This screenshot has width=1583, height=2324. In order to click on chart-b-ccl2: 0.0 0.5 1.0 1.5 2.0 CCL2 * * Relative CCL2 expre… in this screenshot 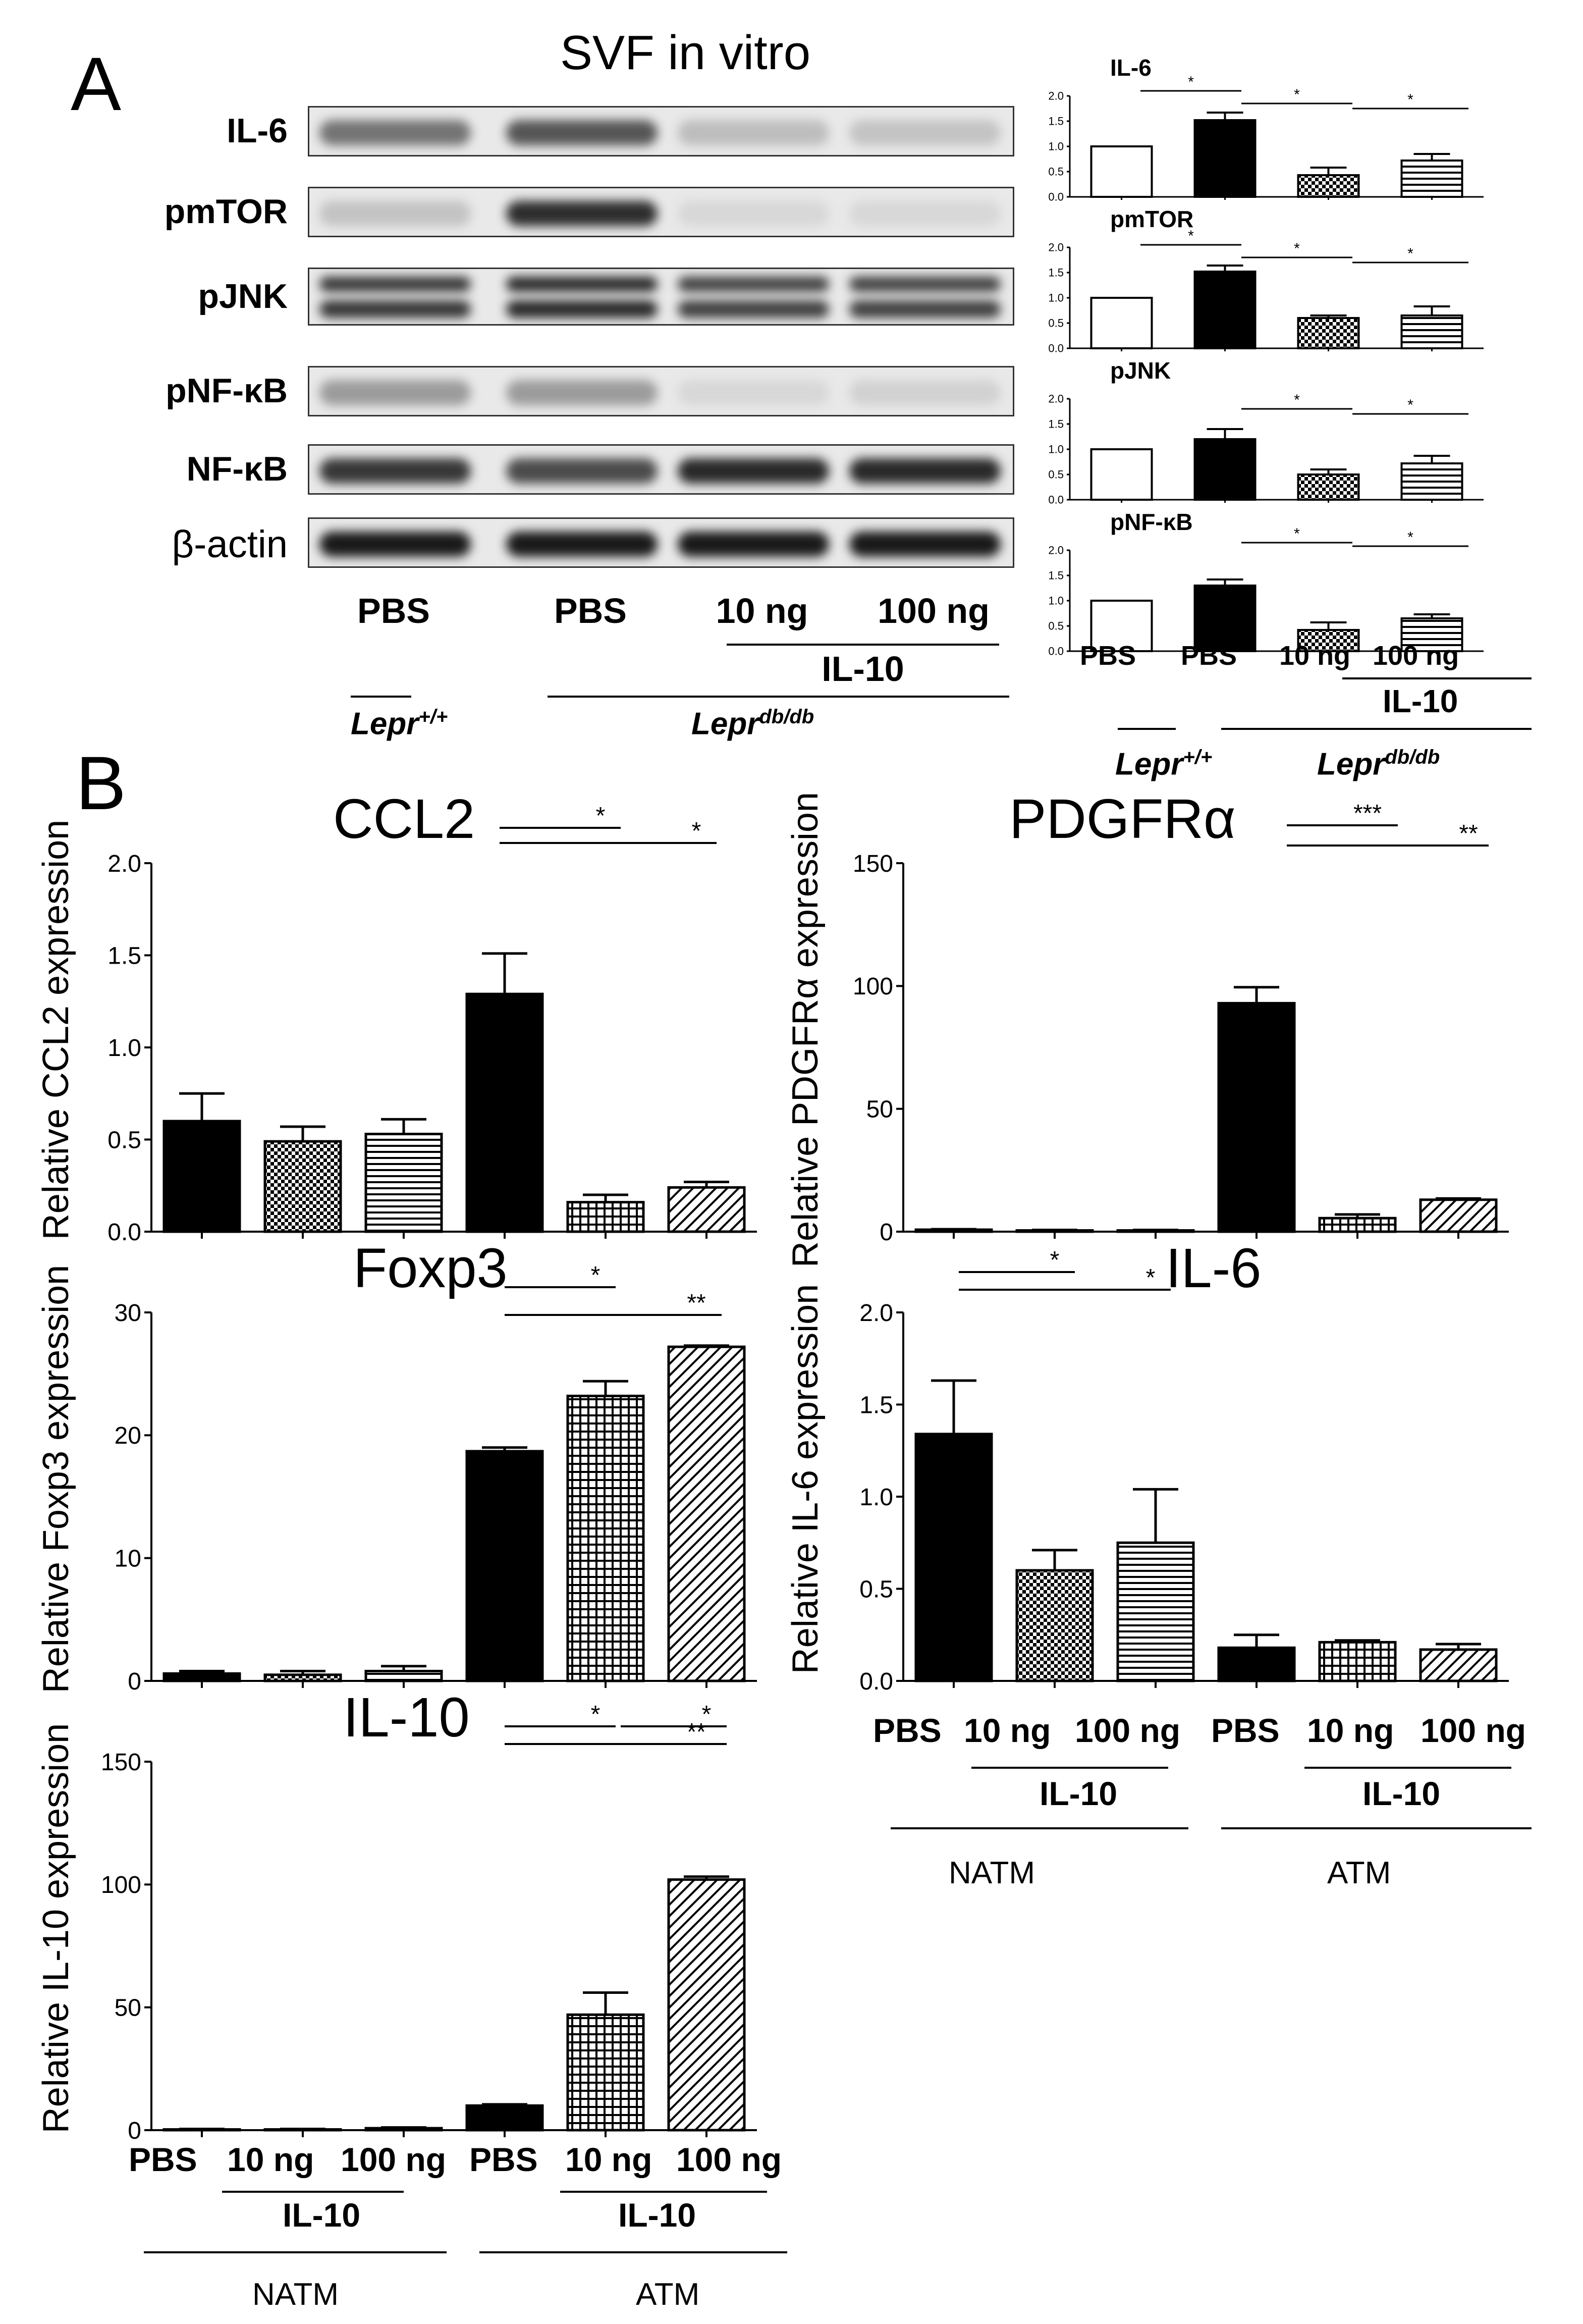, I will do `click(396, 1017)`.